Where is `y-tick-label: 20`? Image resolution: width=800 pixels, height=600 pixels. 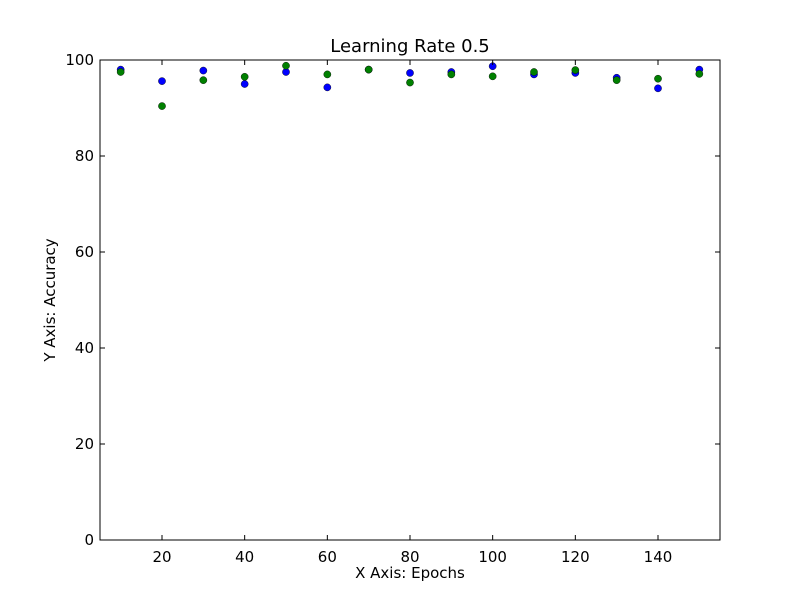 y-tick-label: 20 is located at coordinates (84, 444).